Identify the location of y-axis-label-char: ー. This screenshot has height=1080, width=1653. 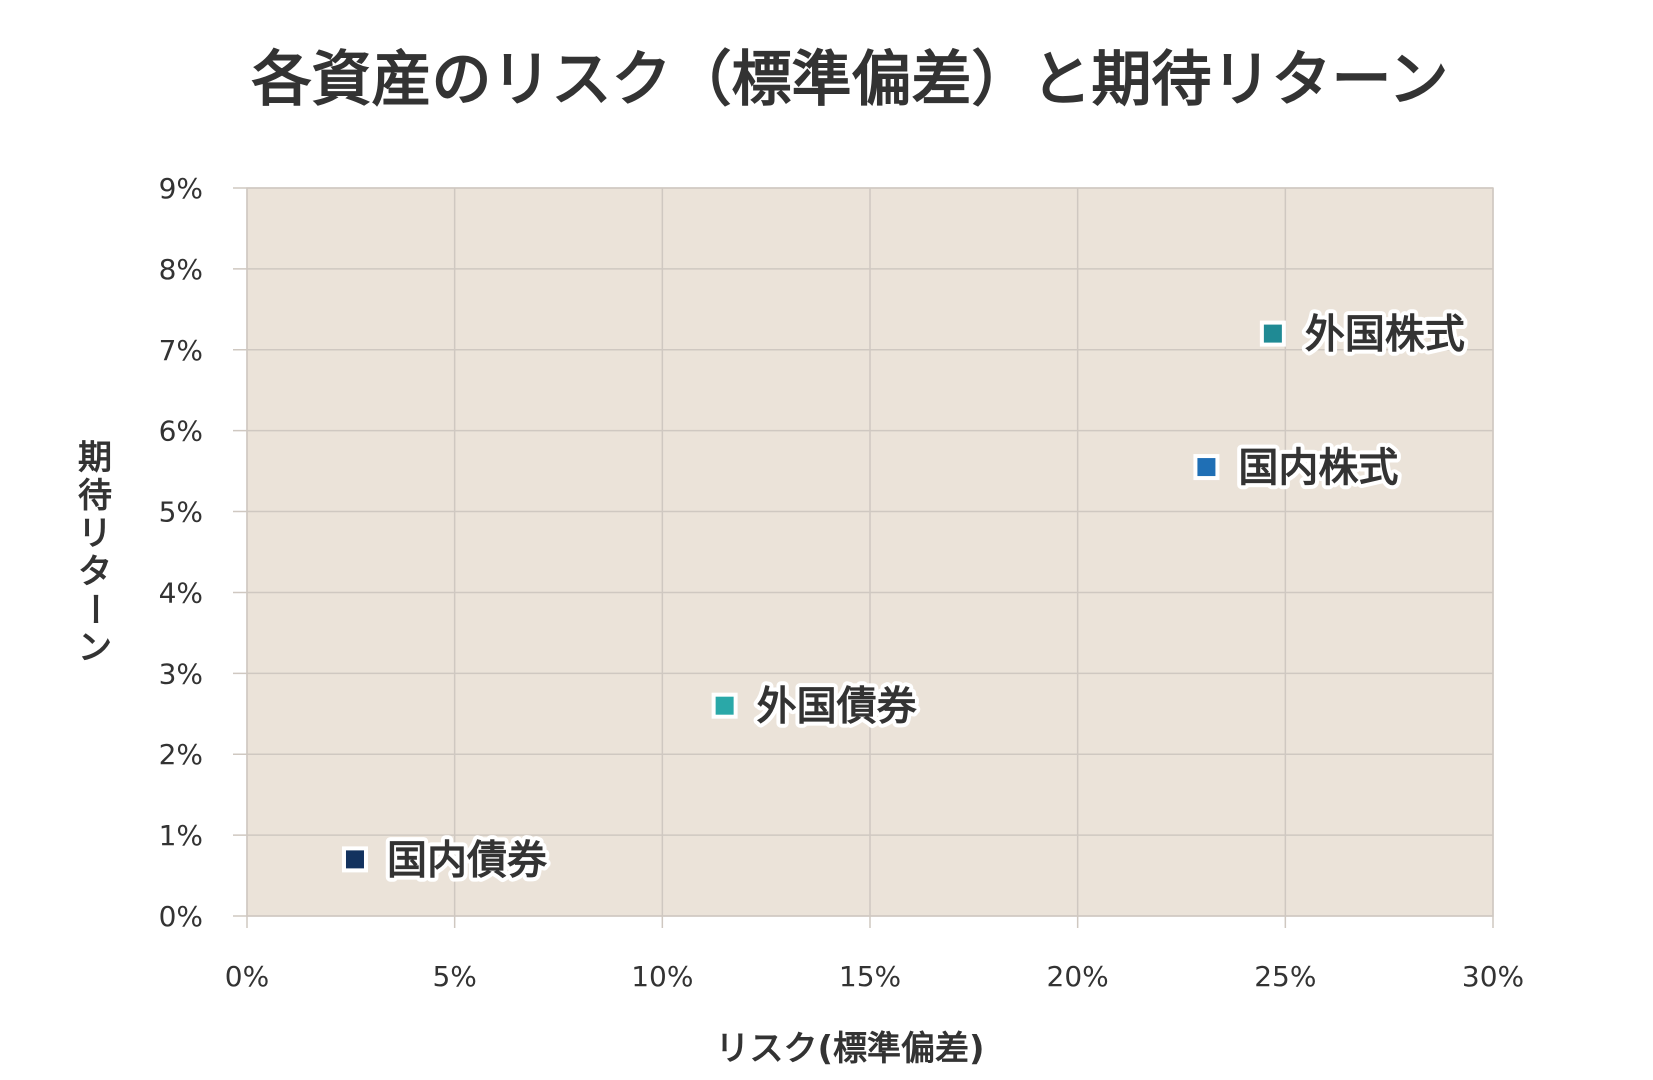
(94, 609).